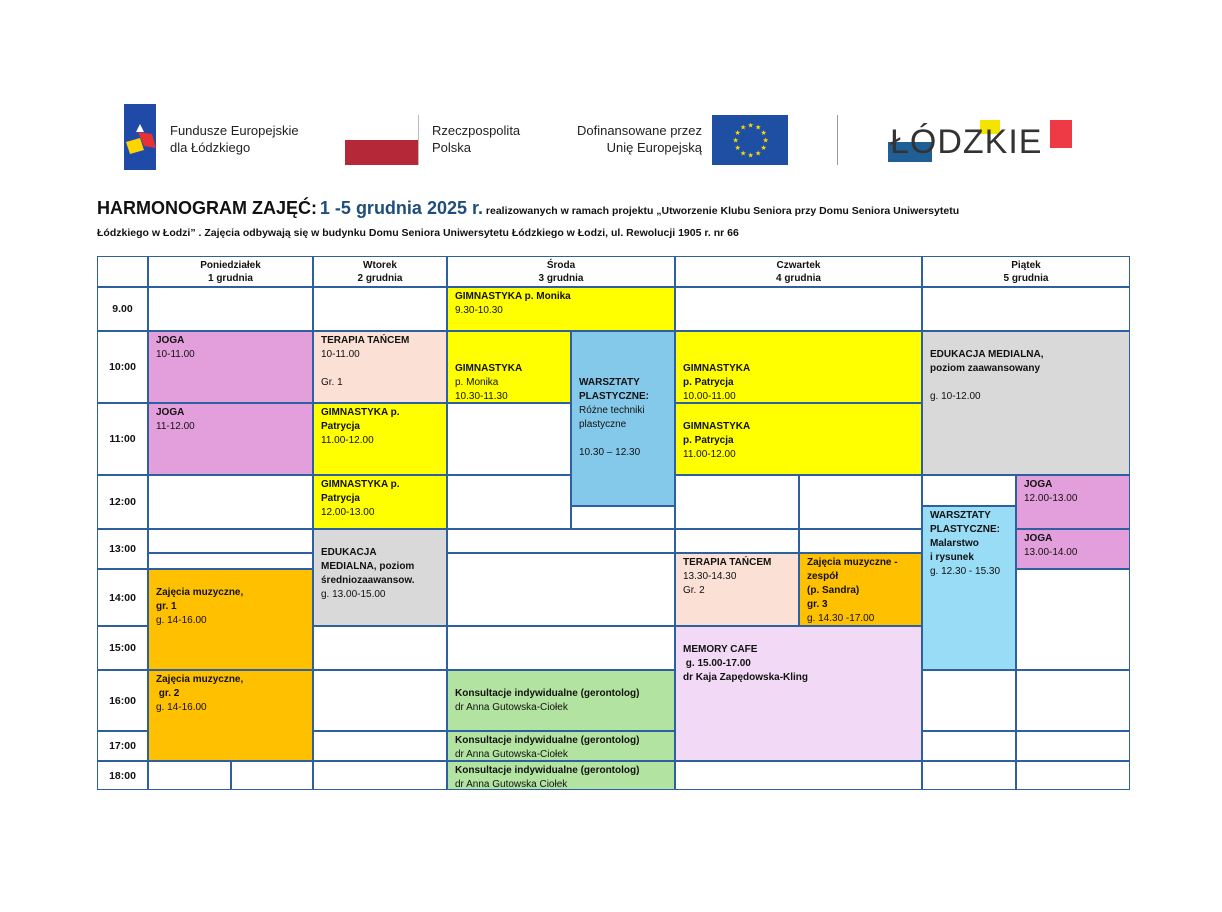 This screenshot has height=912, width=1222. I want to click on day-date: 1 grudnia, so click(230, 278).